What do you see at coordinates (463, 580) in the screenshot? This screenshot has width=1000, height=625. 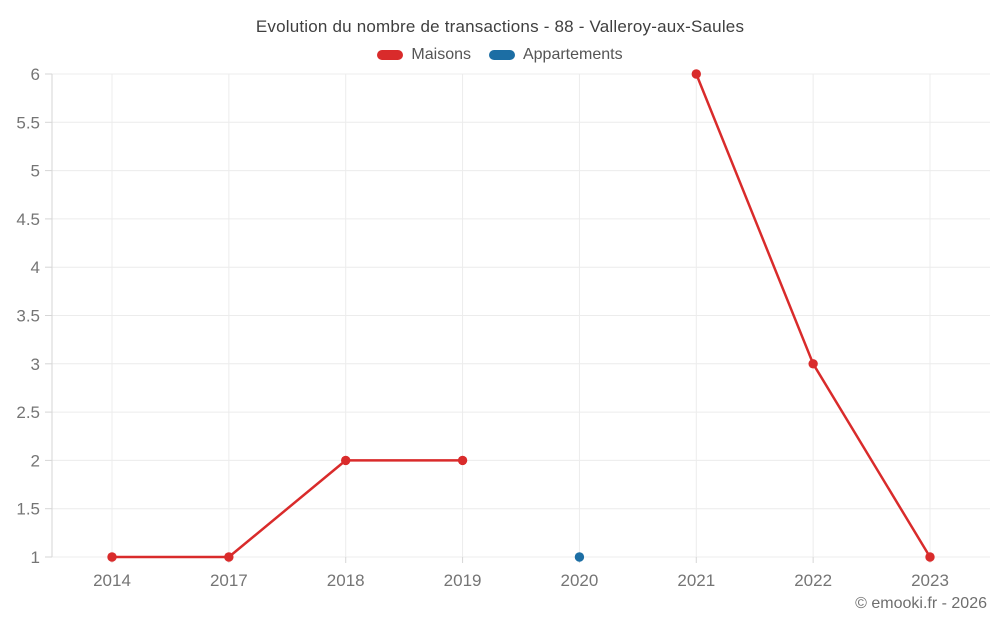 I see `x-tick-label: 2019` at bounding box center [463, 580].